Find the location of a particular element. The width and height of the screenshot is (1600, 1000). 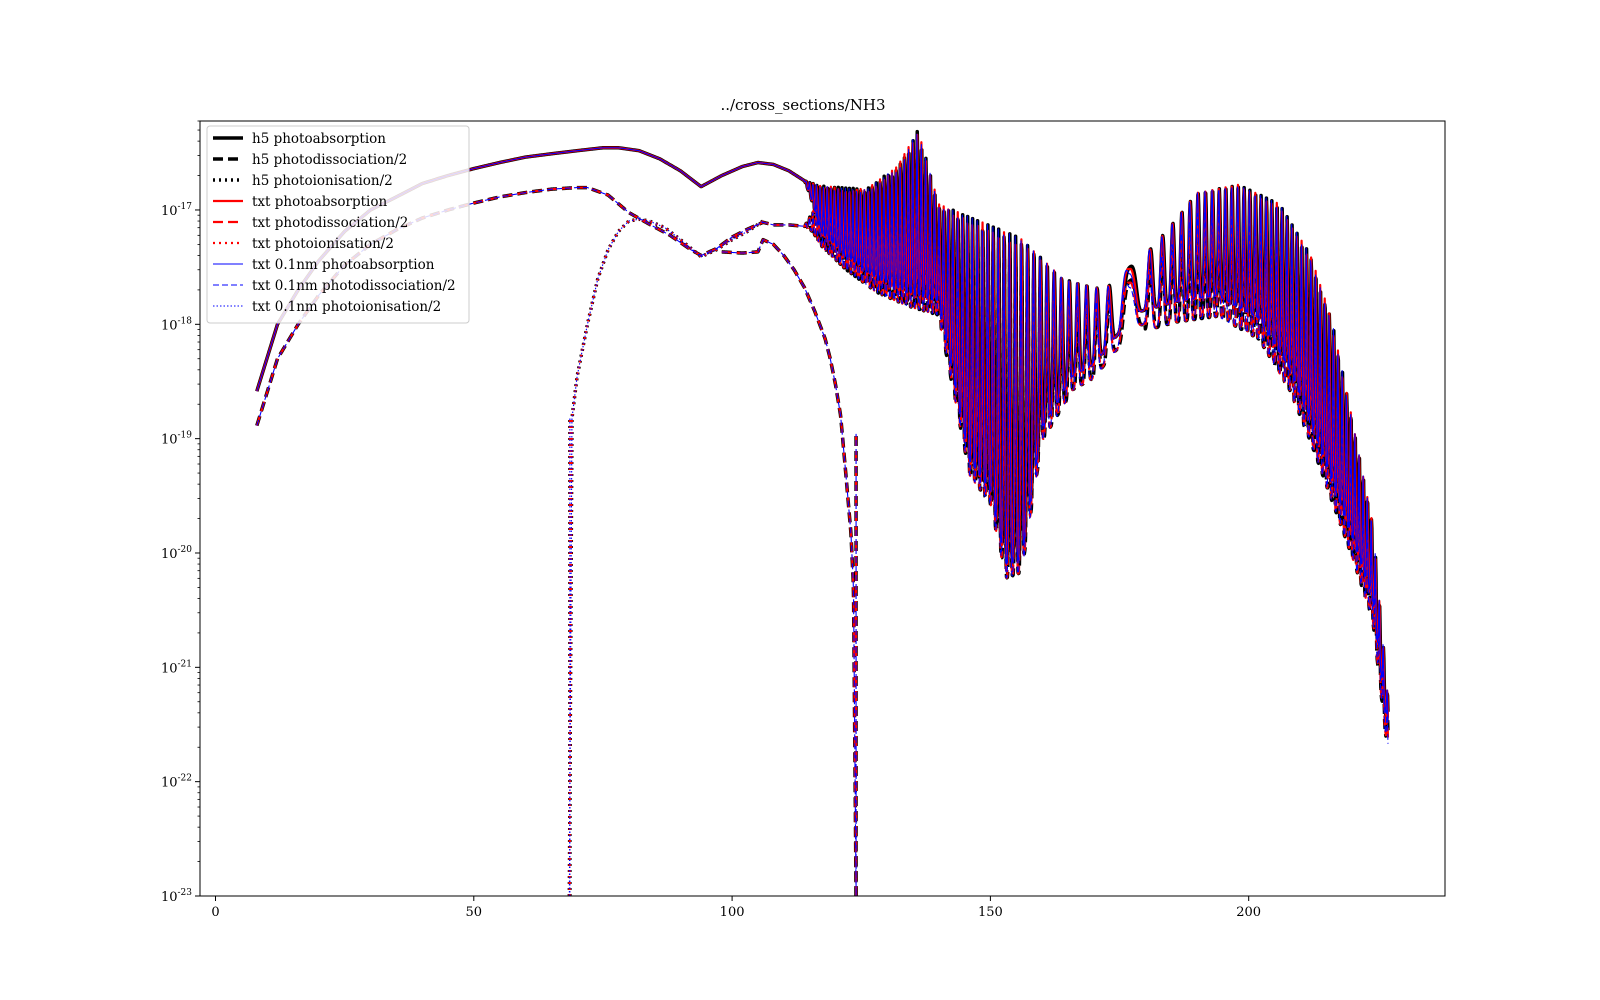

y-tick-label-2: 10-21 is located at coordinates (176, 667).